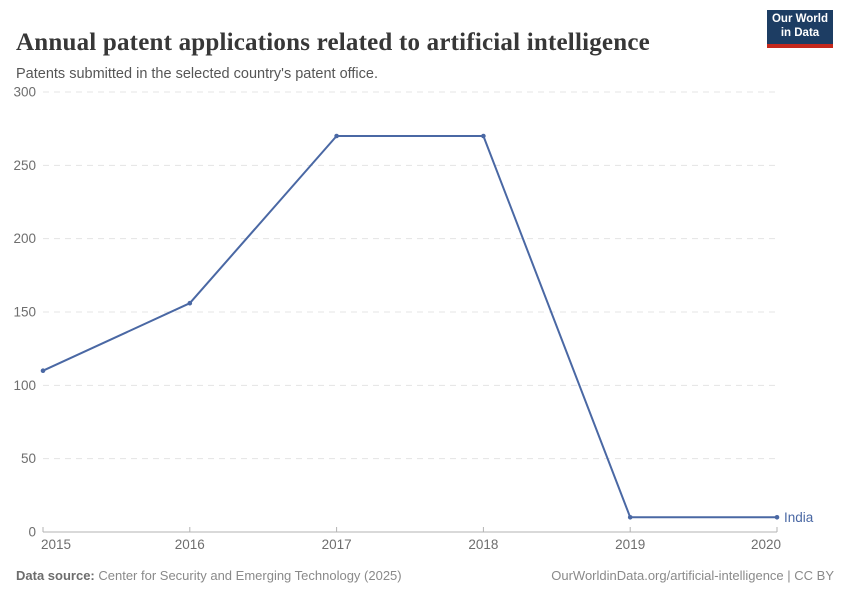 The width and height of the screenshot is (850, 600). Describe the element at coordinates (28, 458) in the screenshot. I see `y-axis-tick-label: 50` at that location.